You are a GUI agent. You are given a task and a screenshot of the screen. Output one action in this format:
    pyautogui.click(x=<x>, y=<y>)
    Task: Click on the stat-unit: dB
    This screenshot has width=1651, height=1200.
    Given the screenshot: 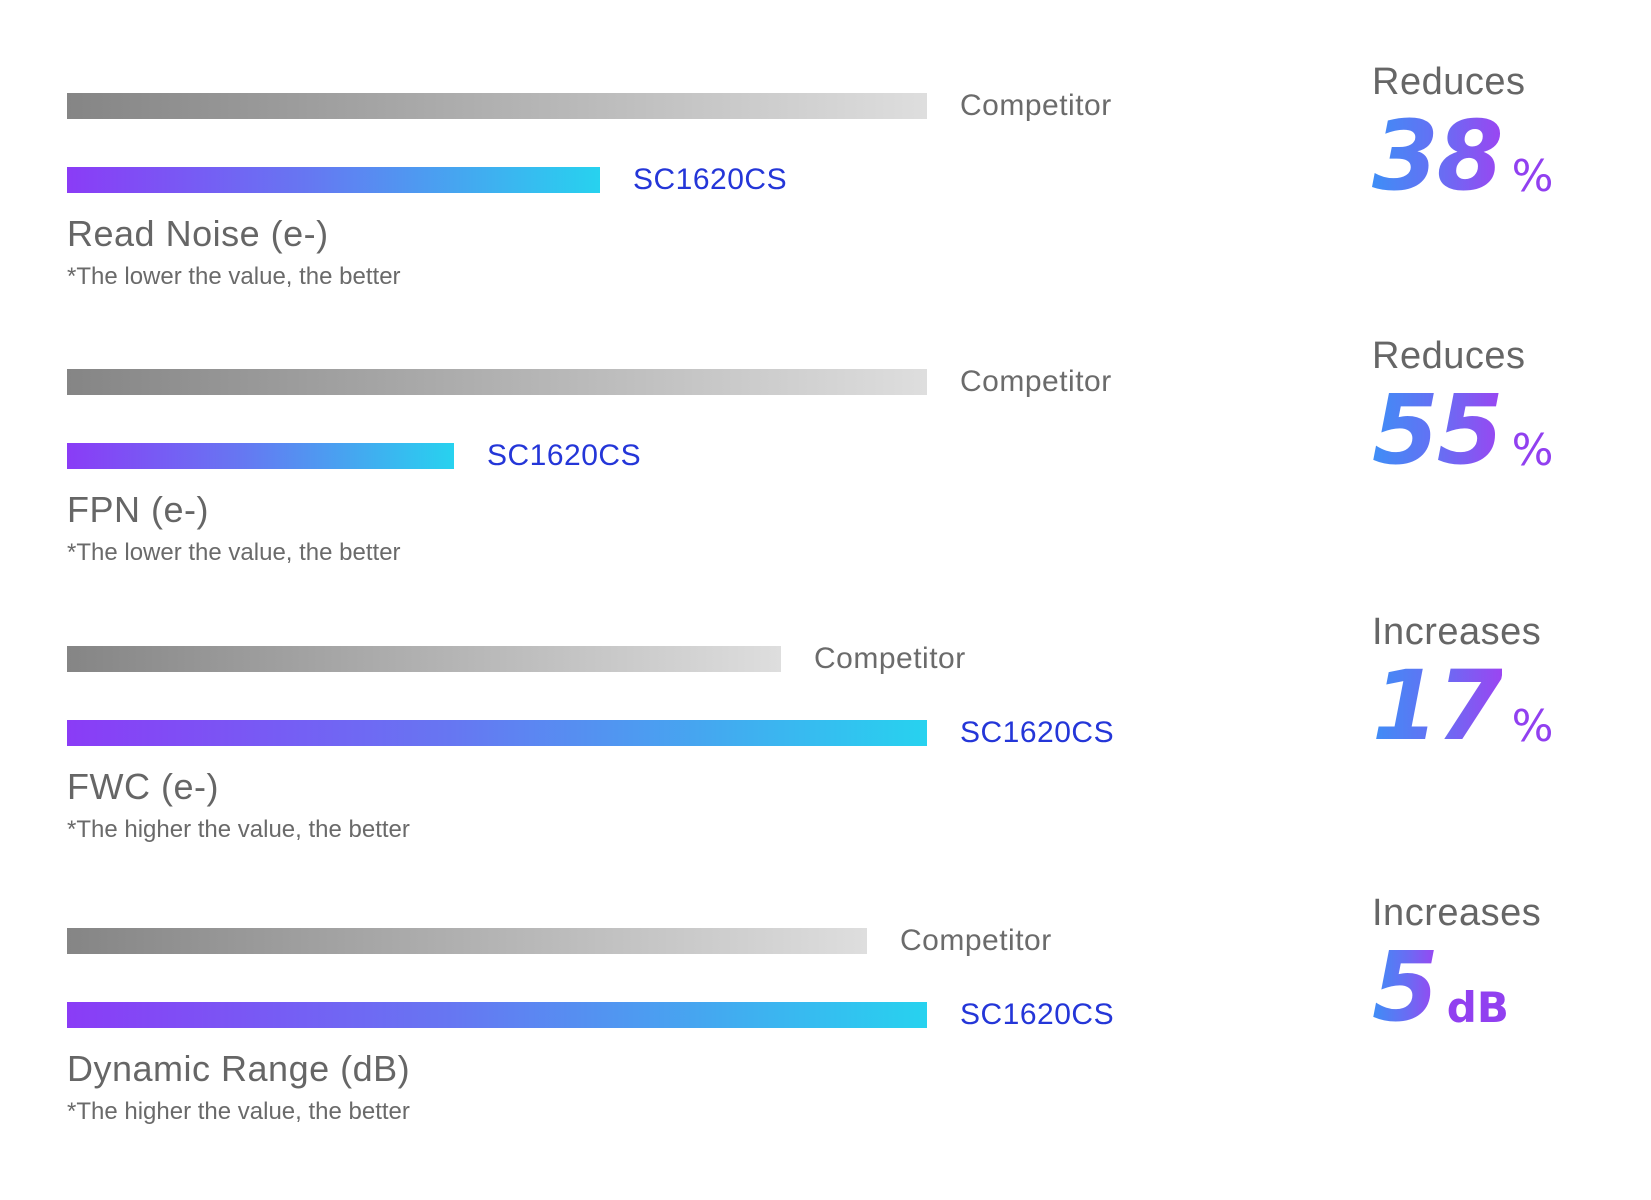 What is the action you would take?
    pyautogui.click(x=1477, y=1007)
    